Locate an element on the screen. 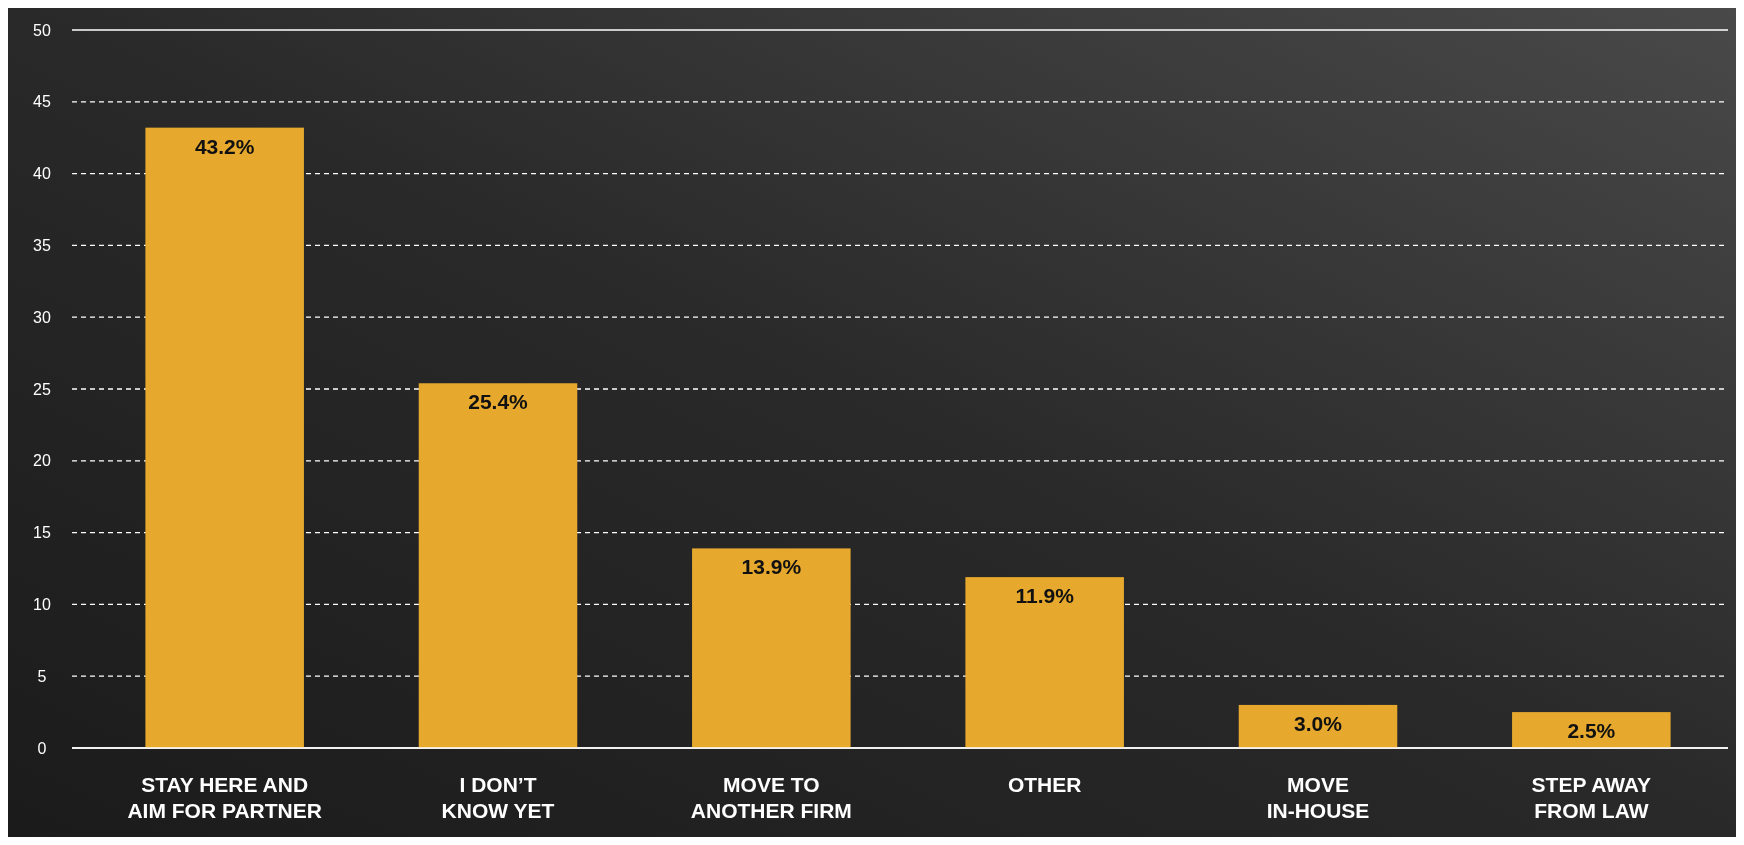  data-label: 13.9% is located at coordinates (771, 567).